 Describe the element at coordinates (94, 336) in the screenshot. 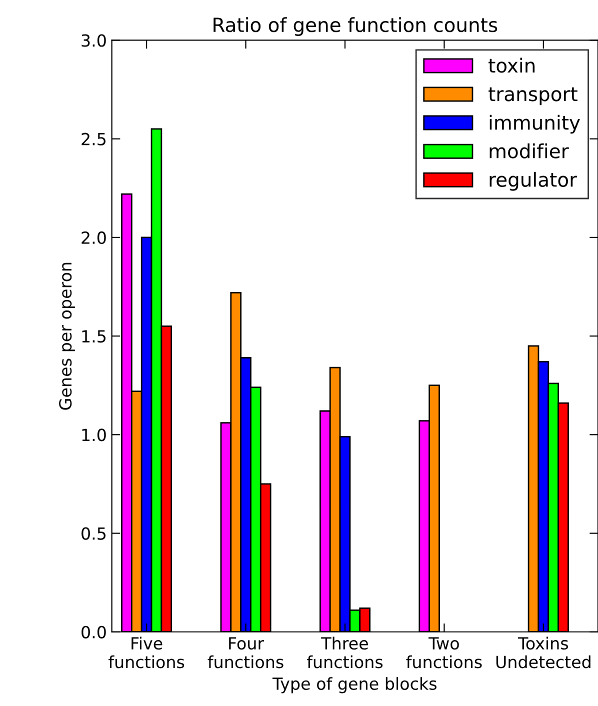

I see `y-tick-label: 1.5` at that location.